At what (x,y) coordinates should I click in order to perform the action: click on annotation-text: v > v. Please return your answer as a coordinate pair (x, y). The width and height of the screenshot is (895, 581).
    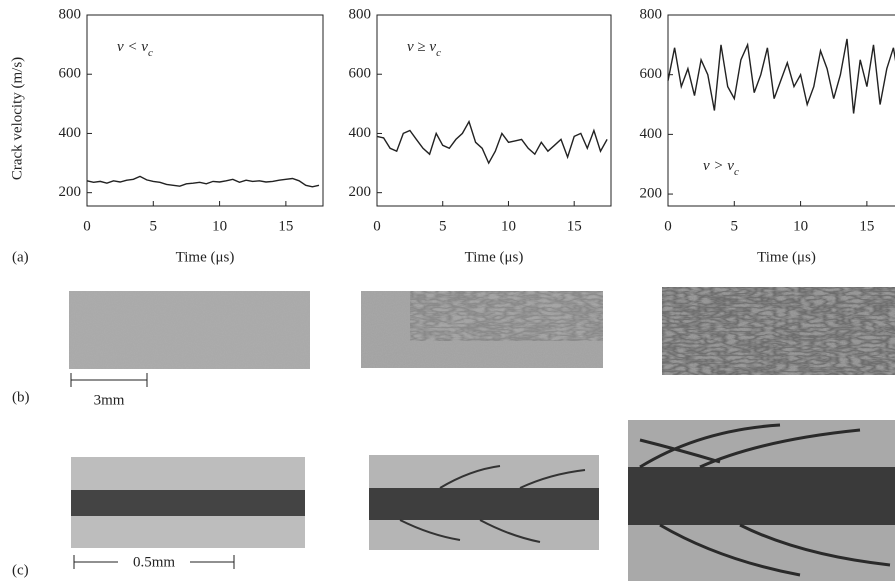
    Looking at the image, I should click on (718, 166).